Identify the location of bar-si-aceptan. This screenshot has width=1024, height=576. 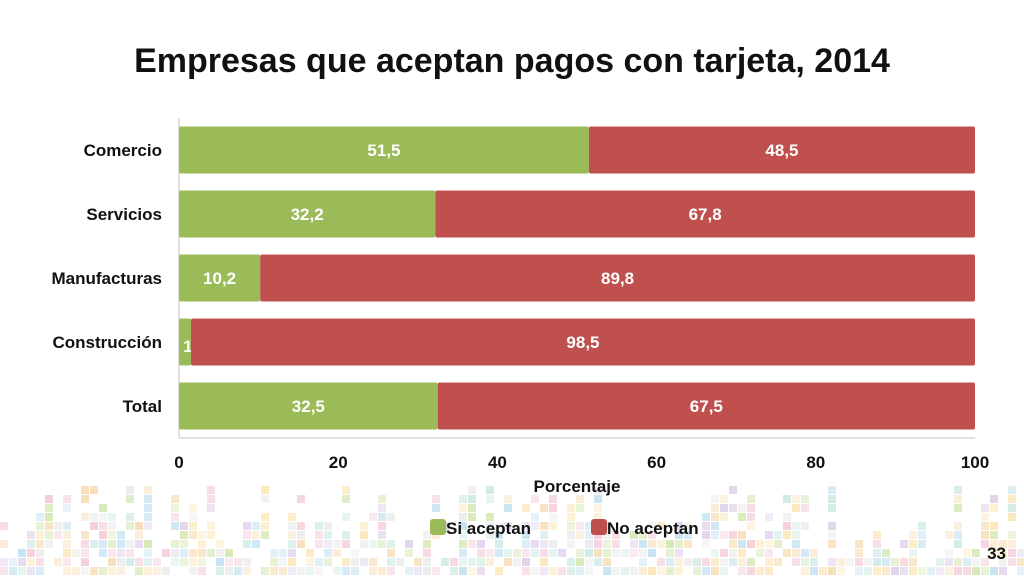
(384, 150).